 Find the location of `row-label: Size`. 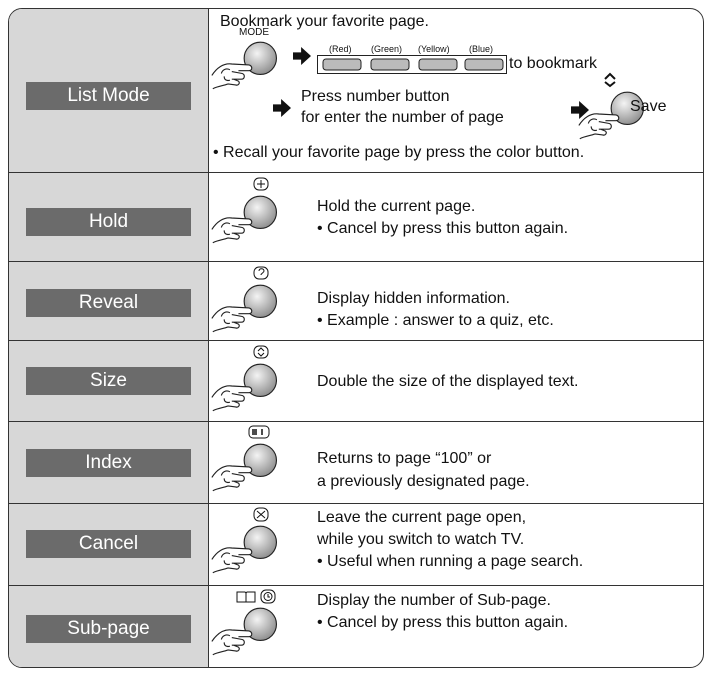

row-label: Size is located at coordinates (108, 381).